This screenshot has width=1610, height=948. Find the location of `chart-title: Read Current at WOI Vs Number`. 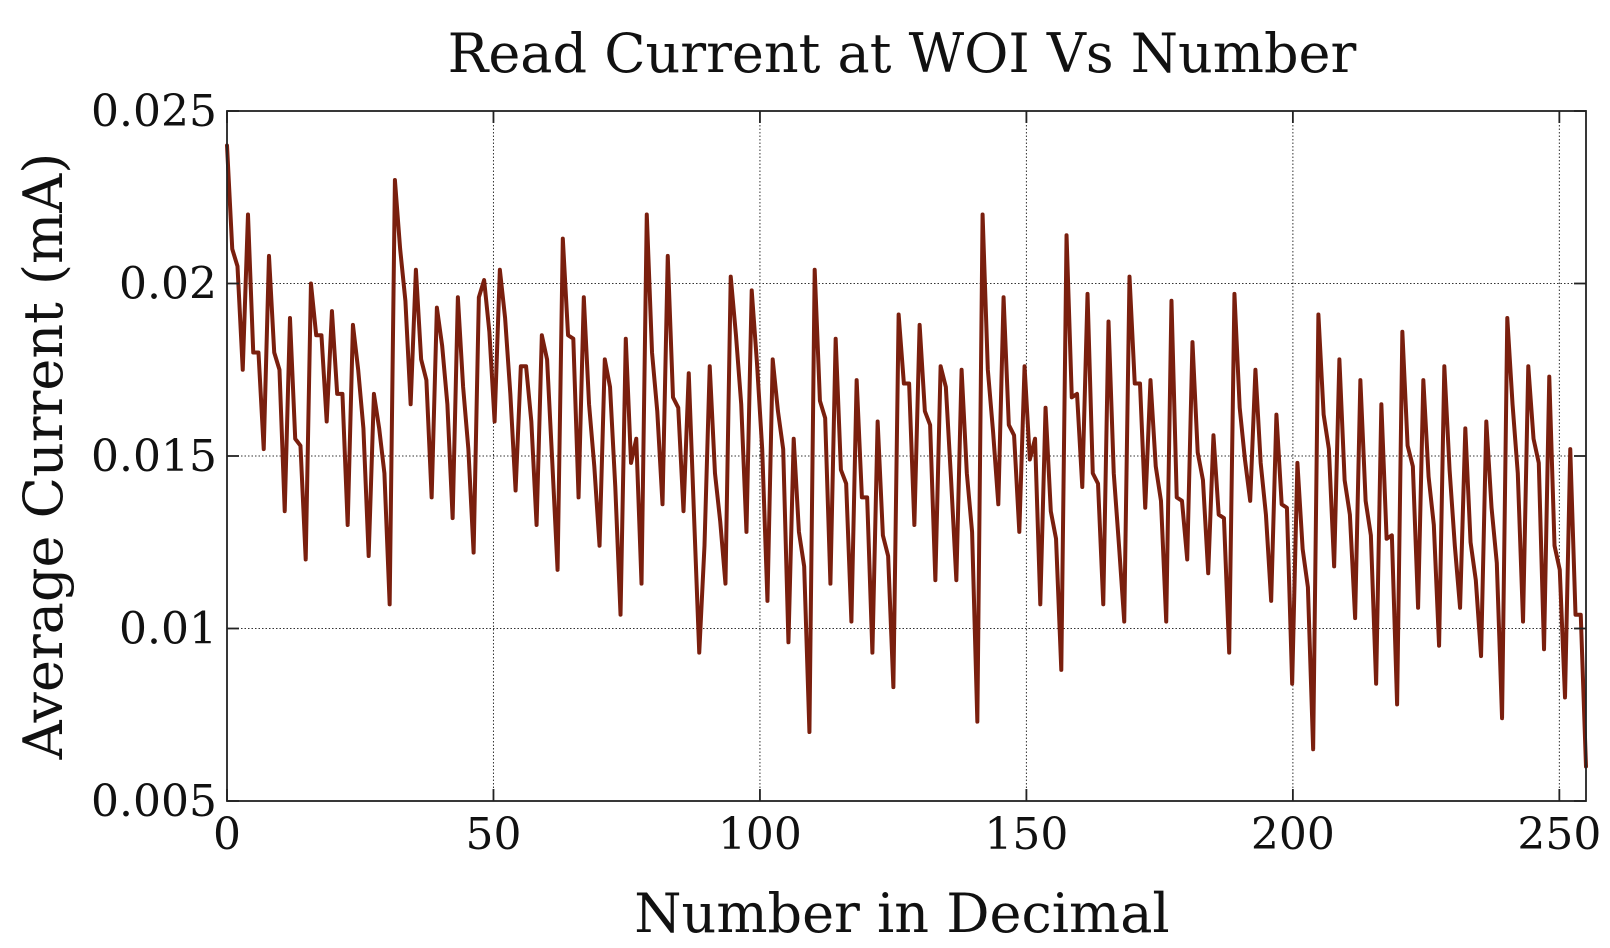

chart-title: Read Current at WOI Vs Number is located at coordinates (902, 53).